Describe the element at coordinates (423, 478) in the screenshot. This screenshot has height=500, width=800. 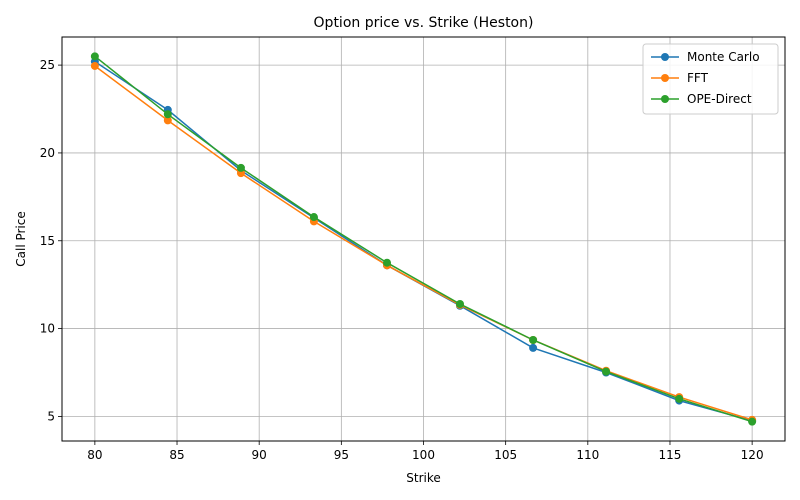
I see `x-axis-label: Strike` at that location.